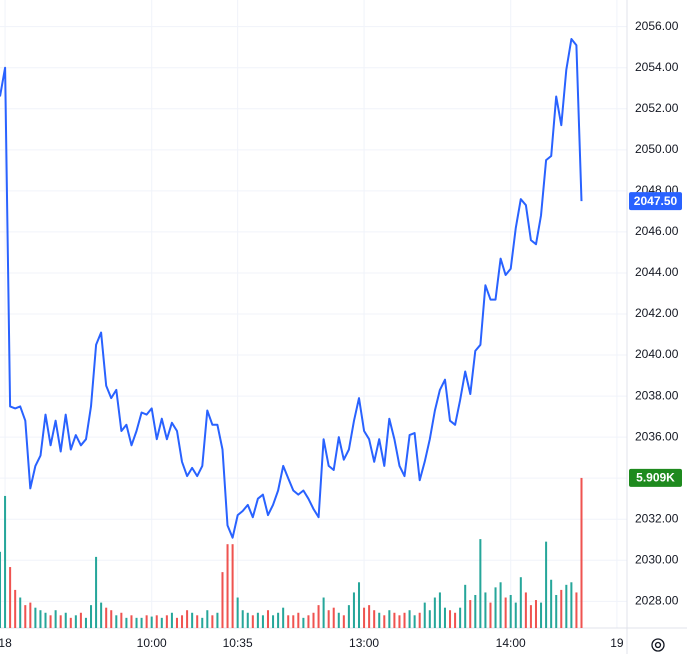 The width and height of the screenshot is (687, 654). I want to click on volume-label: 5.909K, so click(655, 478).